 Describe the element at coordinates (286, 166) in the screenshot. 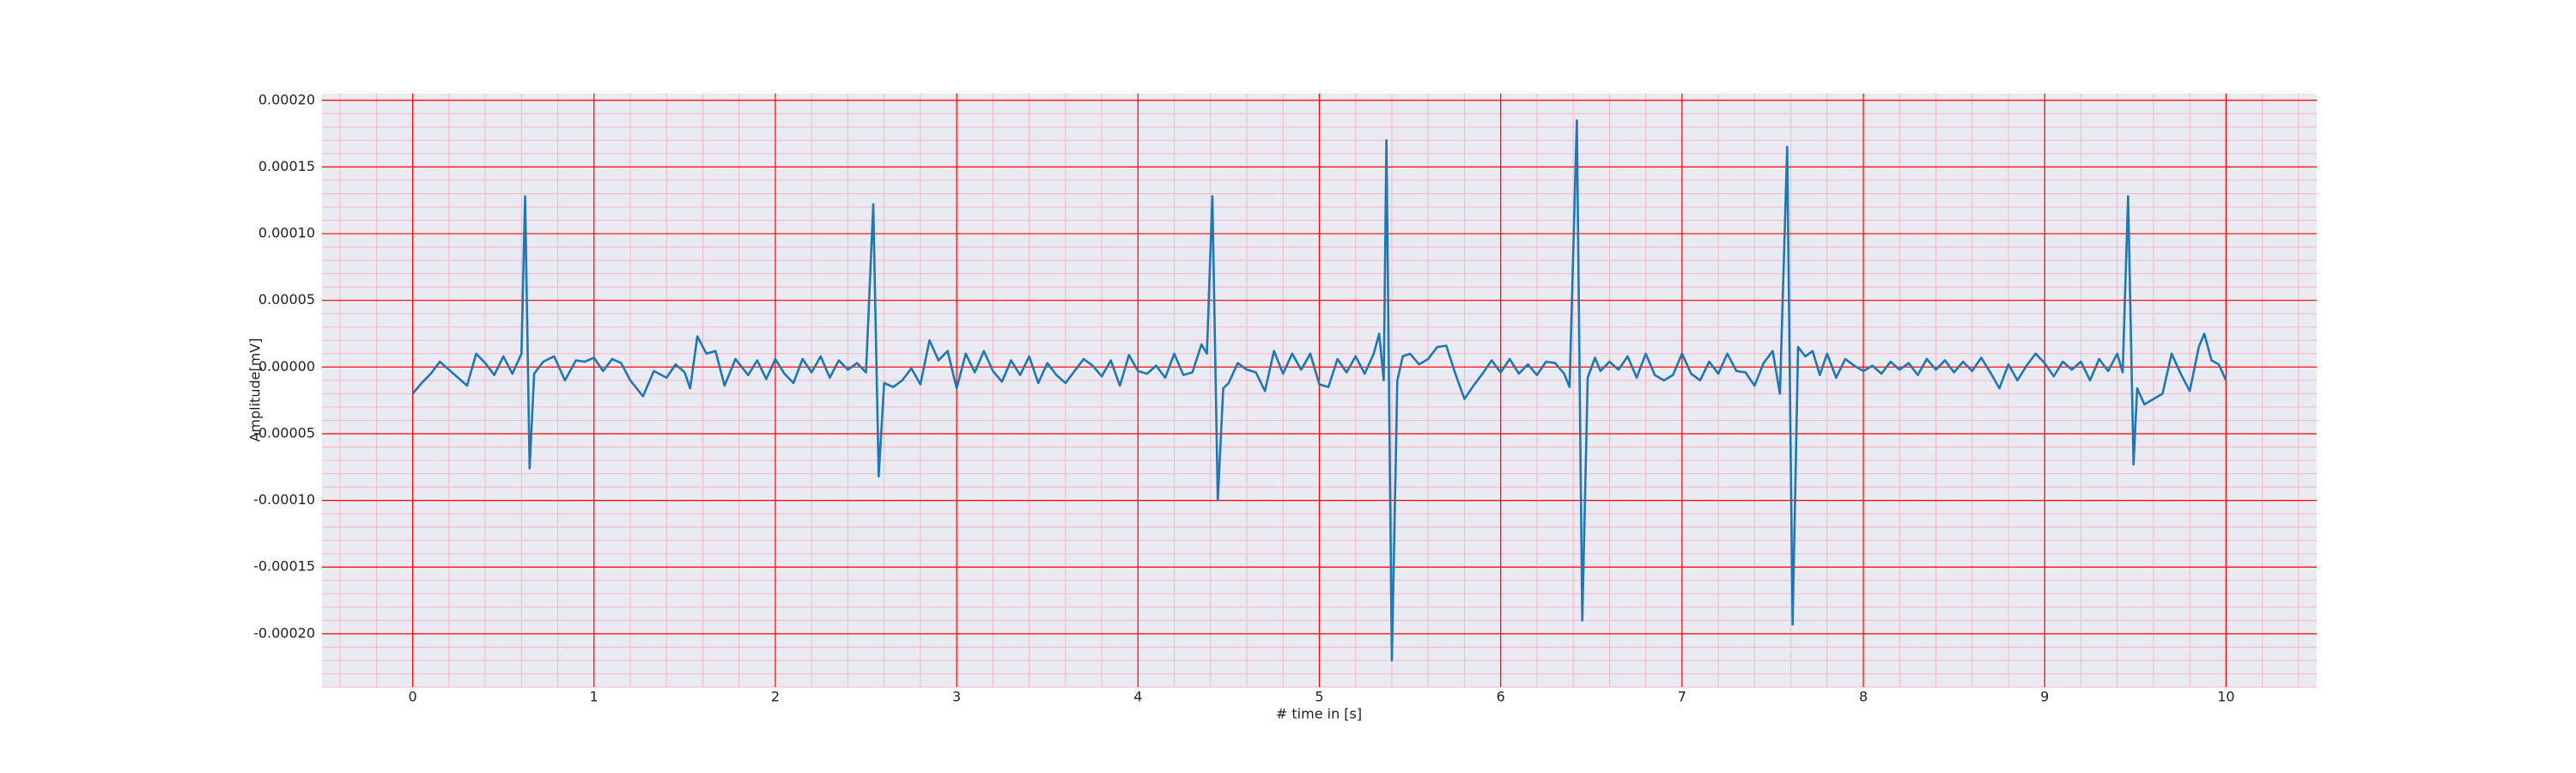

I see `y-tick-label: 0.00015` at that location.